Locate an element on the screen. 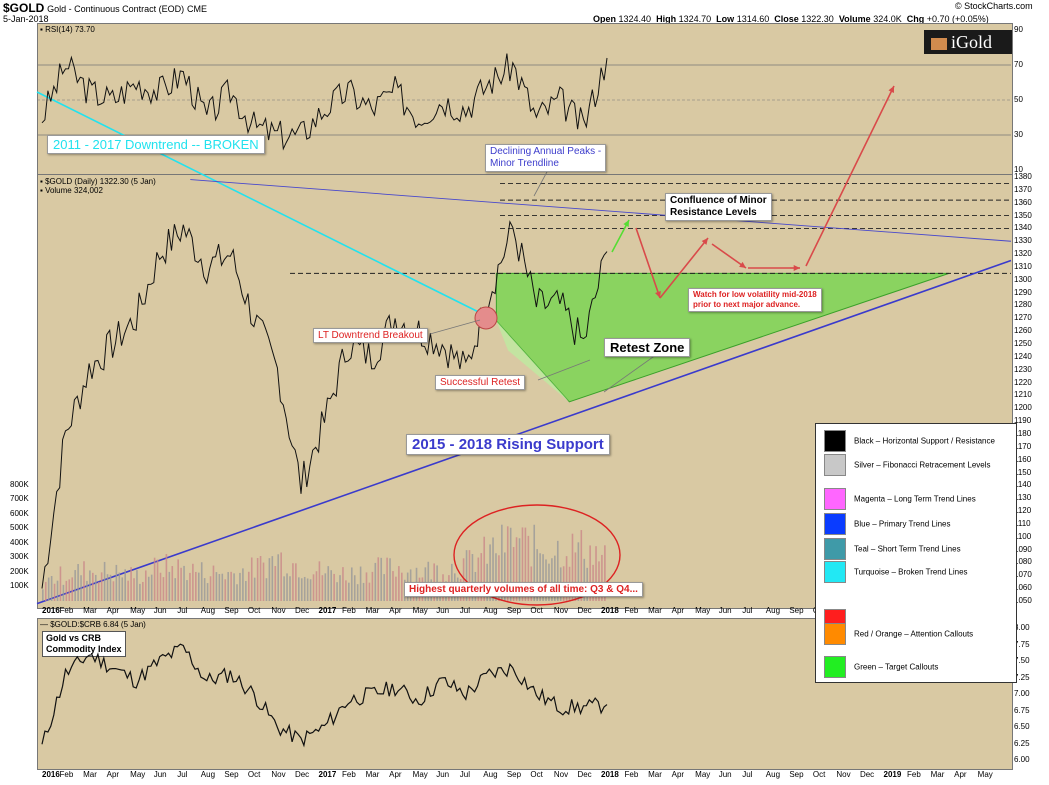  price-tick-label: 1050 is located at coordinates (1023, 600).